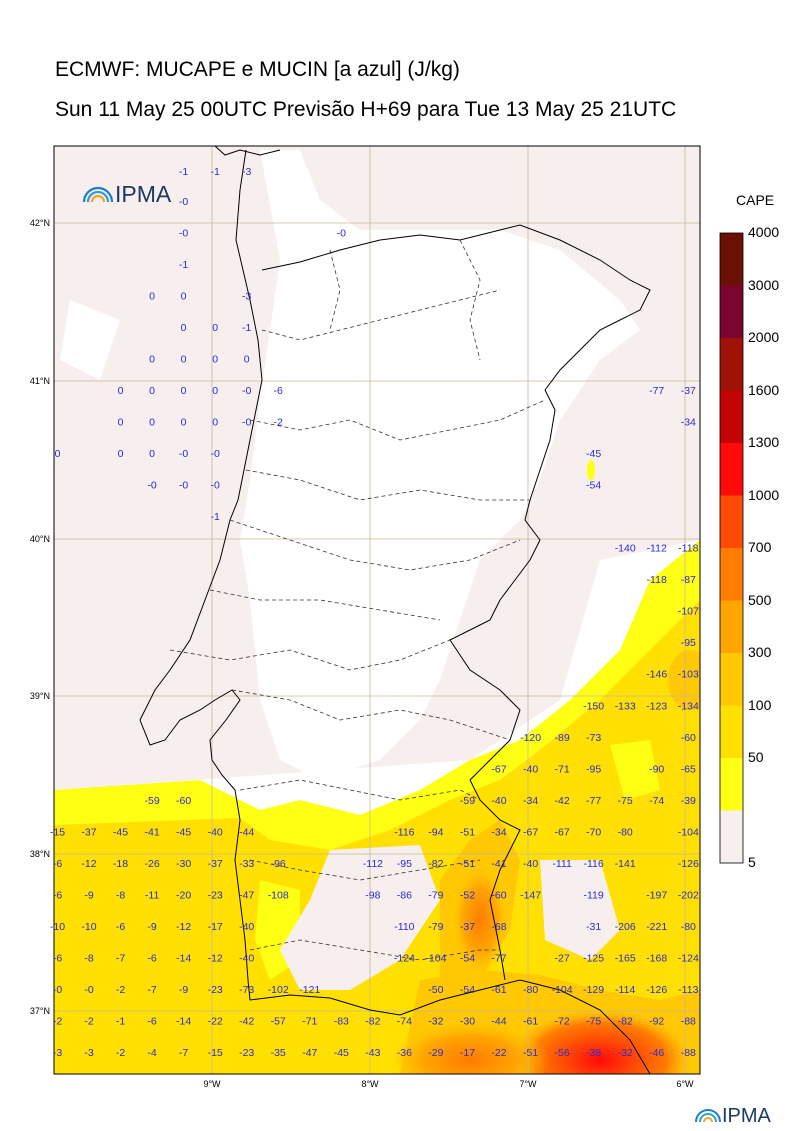 The height and width of the screenshot is (1131, 800). What do you see at coordinates (498, 864) in the screenshot?
I see `cin-value: -41` at bounding box center [498, 864].